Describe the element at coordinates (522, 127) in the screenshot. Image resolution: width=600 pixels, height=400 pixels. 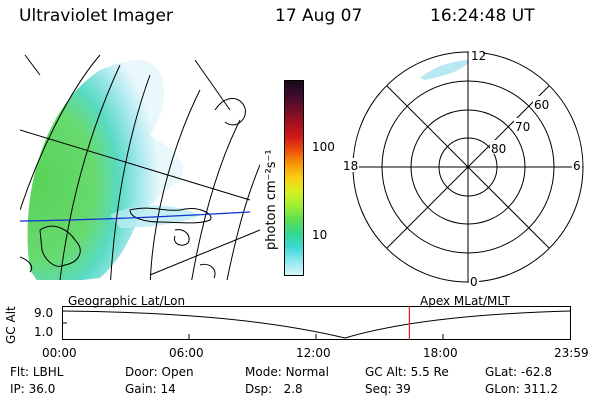
I see `lat-label-70: 70` at that location.